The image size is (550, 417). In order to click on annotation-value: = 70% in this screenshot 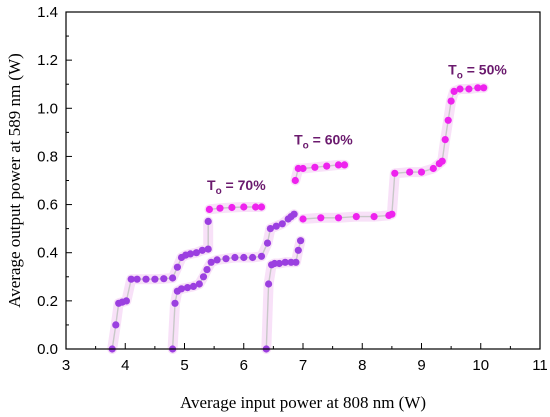, I will do `click(244, 185)`.